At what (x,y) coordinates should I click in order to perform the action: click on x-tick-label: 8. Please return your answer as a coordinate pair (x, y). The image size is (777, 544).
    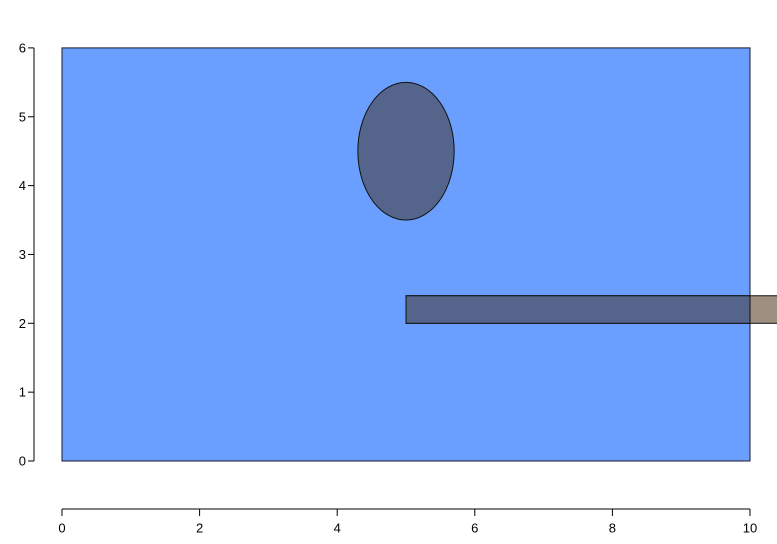
    Looking at the image, I should click on (612, 528).